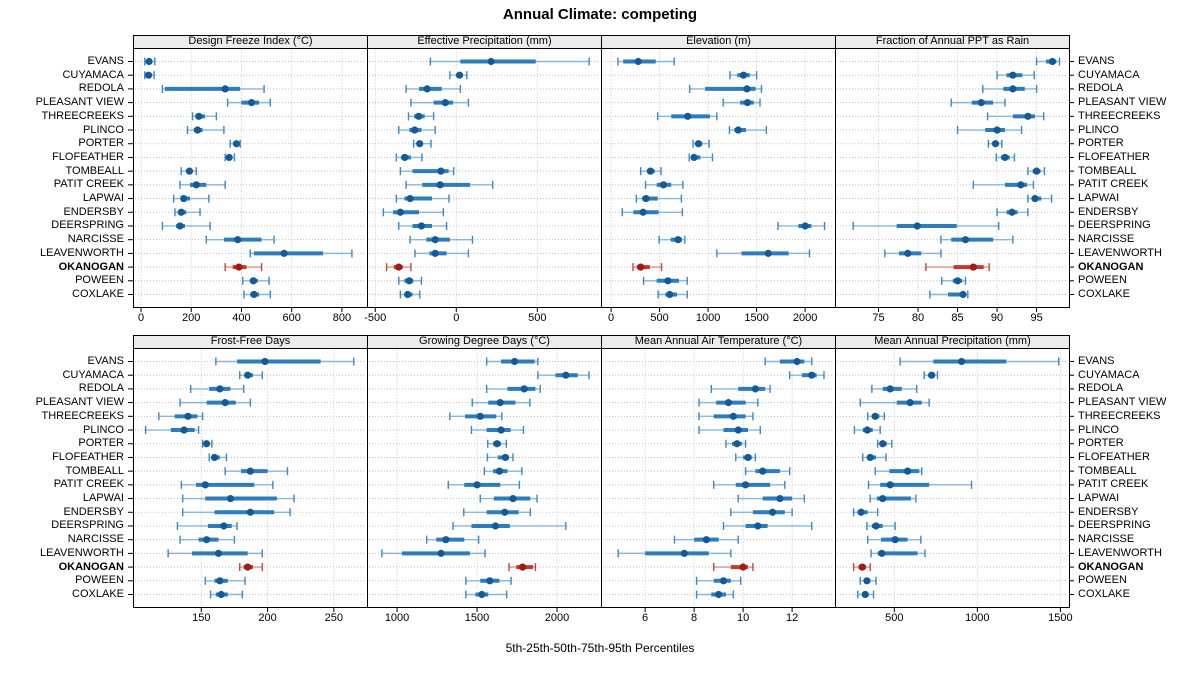 The image size is (1200, 675). What do you see at coordinates (1060, 618) in the screenshot?
I see `axis-tick-label: 1500` at bounding box center [1060, 618].